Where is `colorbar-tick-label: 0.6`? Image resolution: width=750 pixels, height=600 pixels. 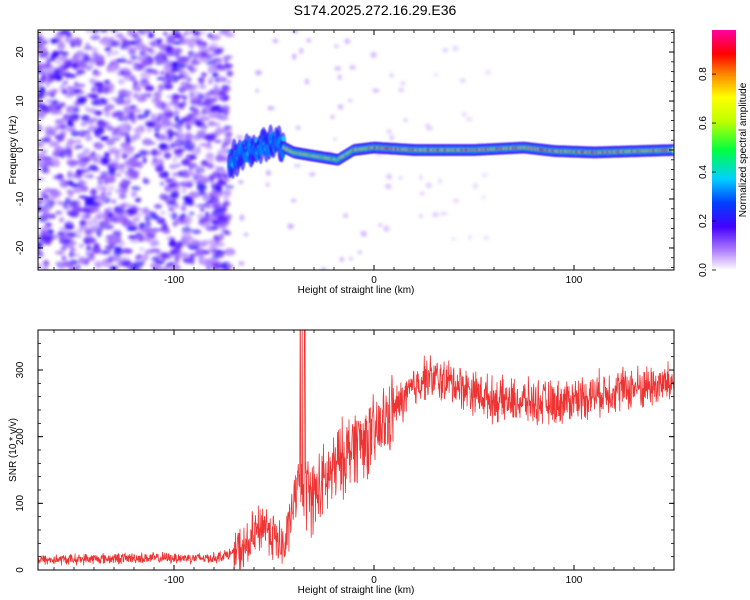
colorbar-tick-label: 0.6 is located at coordinates (703, 123).